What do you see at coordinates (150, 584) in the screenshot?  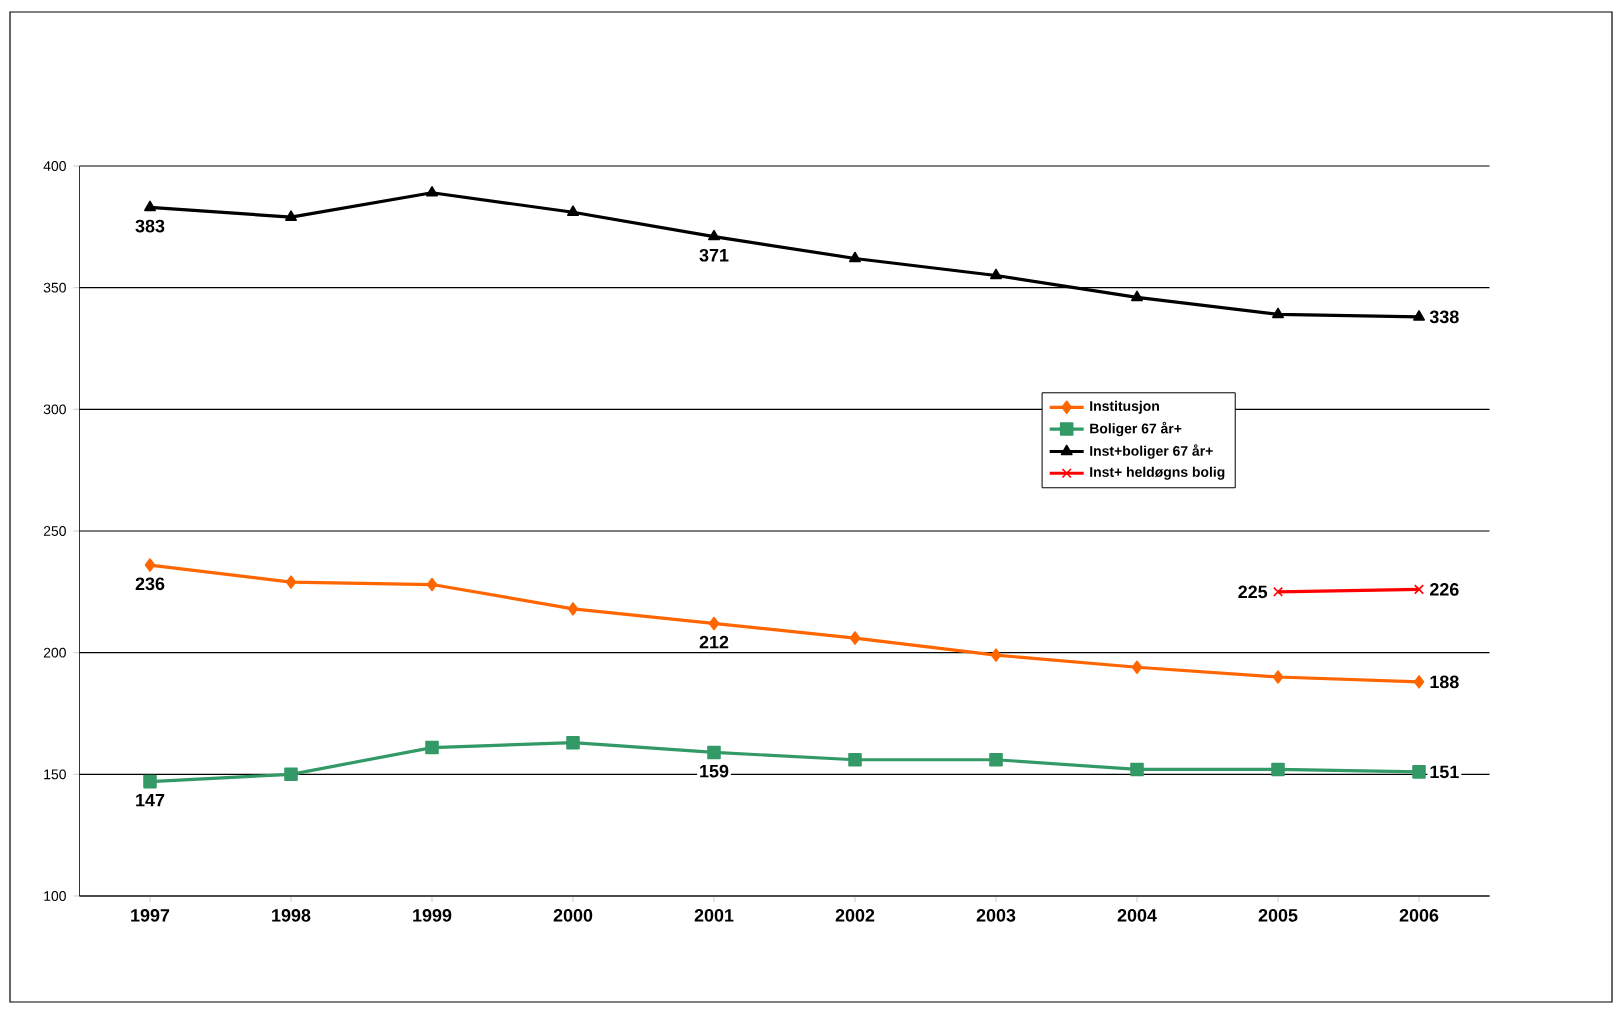 I see `data-label: 236` at bounding box center [150, 584].